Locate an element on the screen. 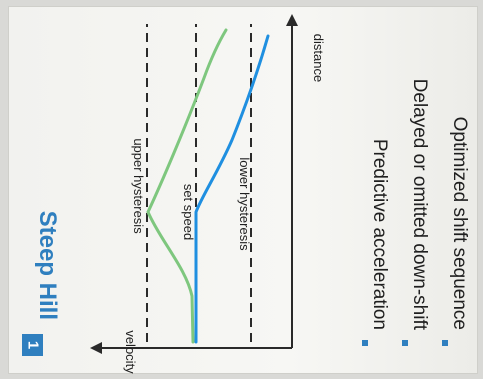  set-speed-label: set speed is located at coordinates (188, 212).